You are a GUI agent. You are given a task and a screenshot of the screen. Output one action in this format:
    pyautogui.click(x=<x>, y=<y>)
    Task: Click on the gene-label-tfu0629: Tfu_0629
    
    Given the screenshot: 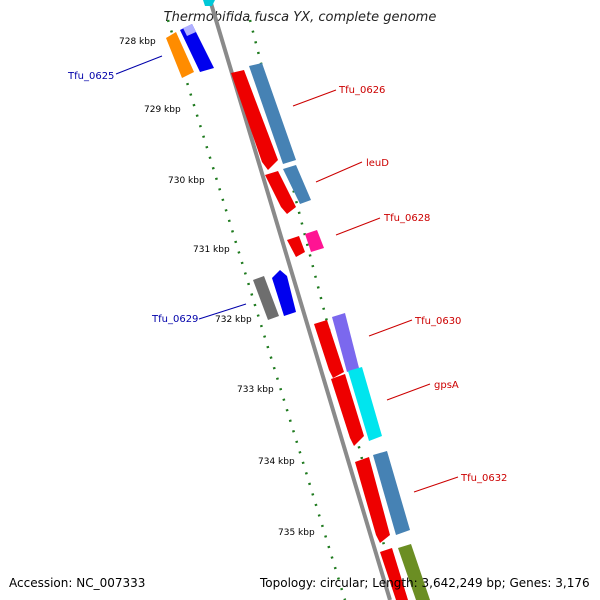 What is the action you would take?
    pyautogui.click(x=174, y=319)
    